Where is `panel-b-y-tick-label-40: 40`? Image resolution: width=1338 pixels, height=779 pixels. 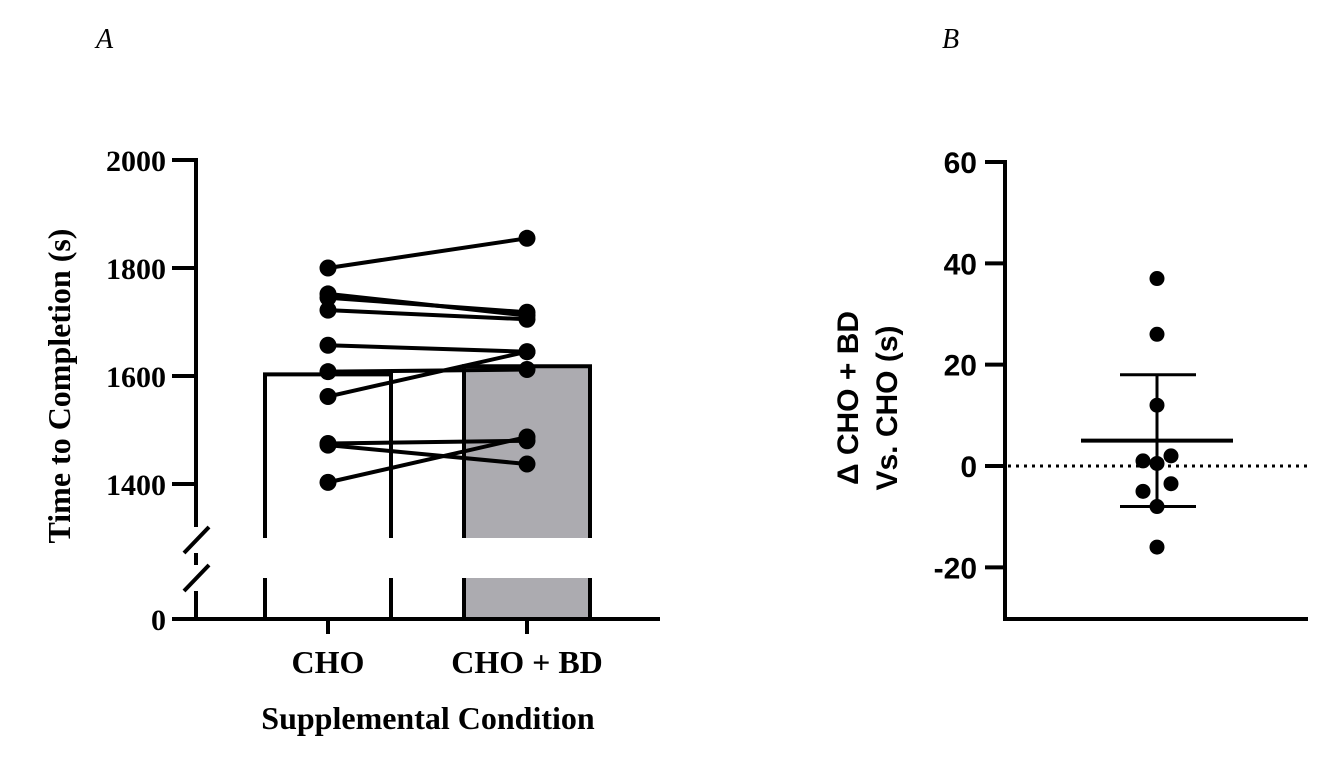
panel-b-y-tick-label-40: 40 is located at coordinates (960, 264).